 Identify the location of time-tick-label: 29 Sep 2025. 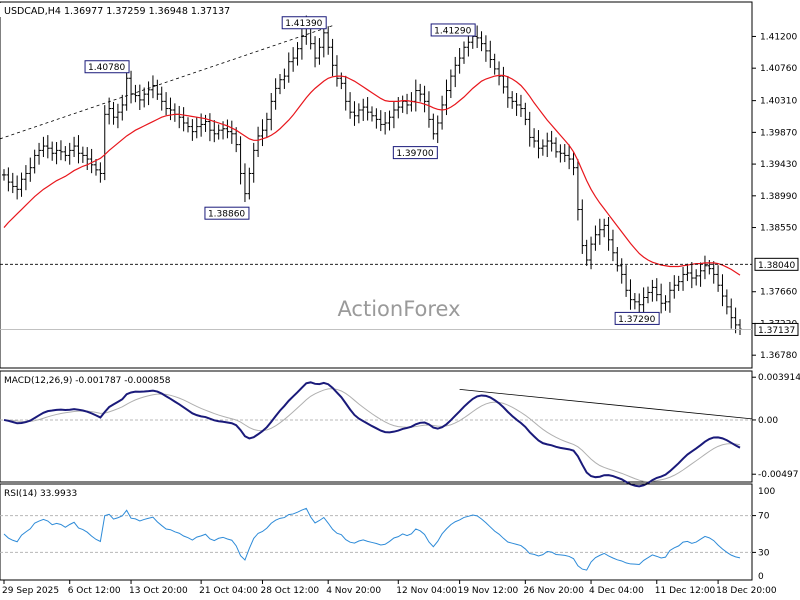
(30, 591).